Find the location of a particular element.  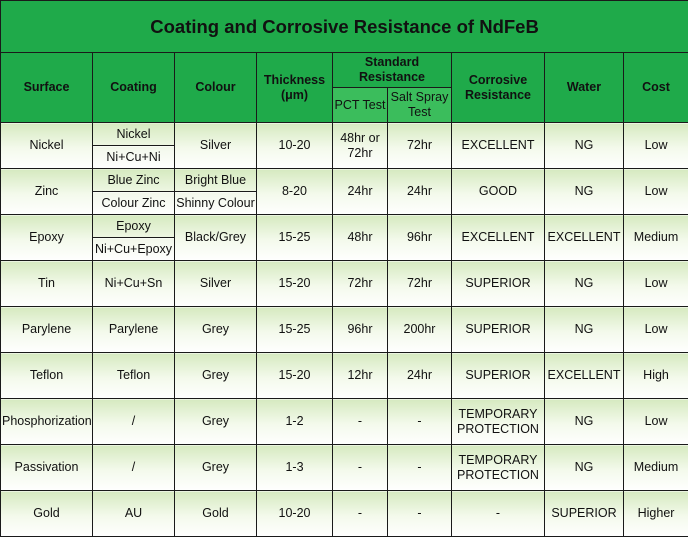

cell-pct-test: 12hr is located at coordinates (360, 375).